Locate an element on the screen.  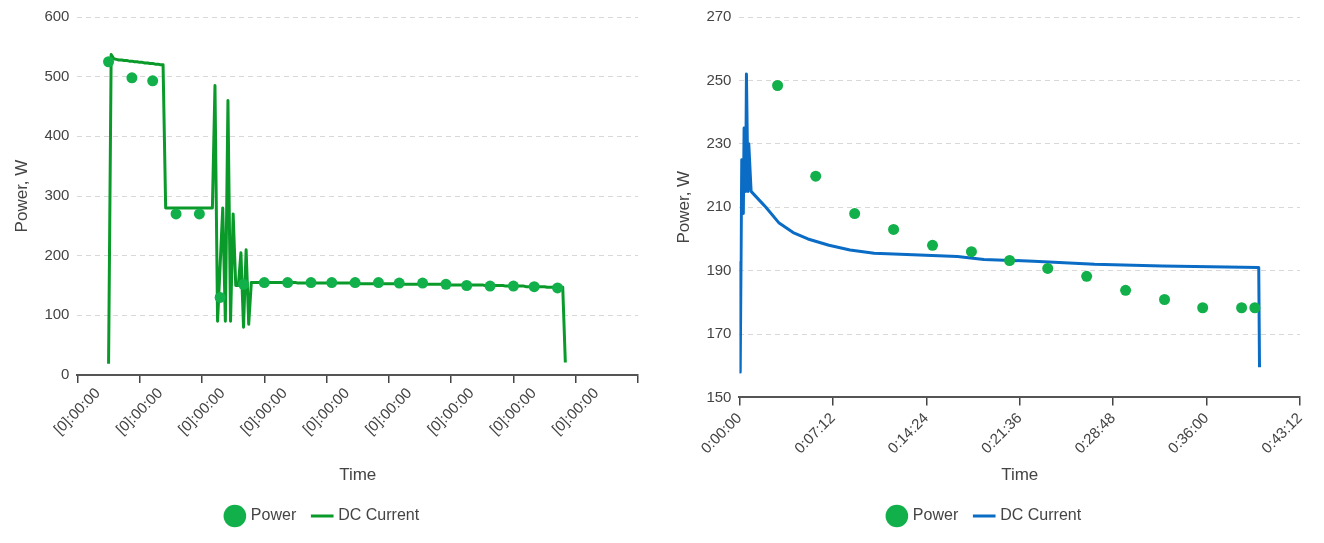
y-tick-label: 600 is located at coordinates (57, 16).